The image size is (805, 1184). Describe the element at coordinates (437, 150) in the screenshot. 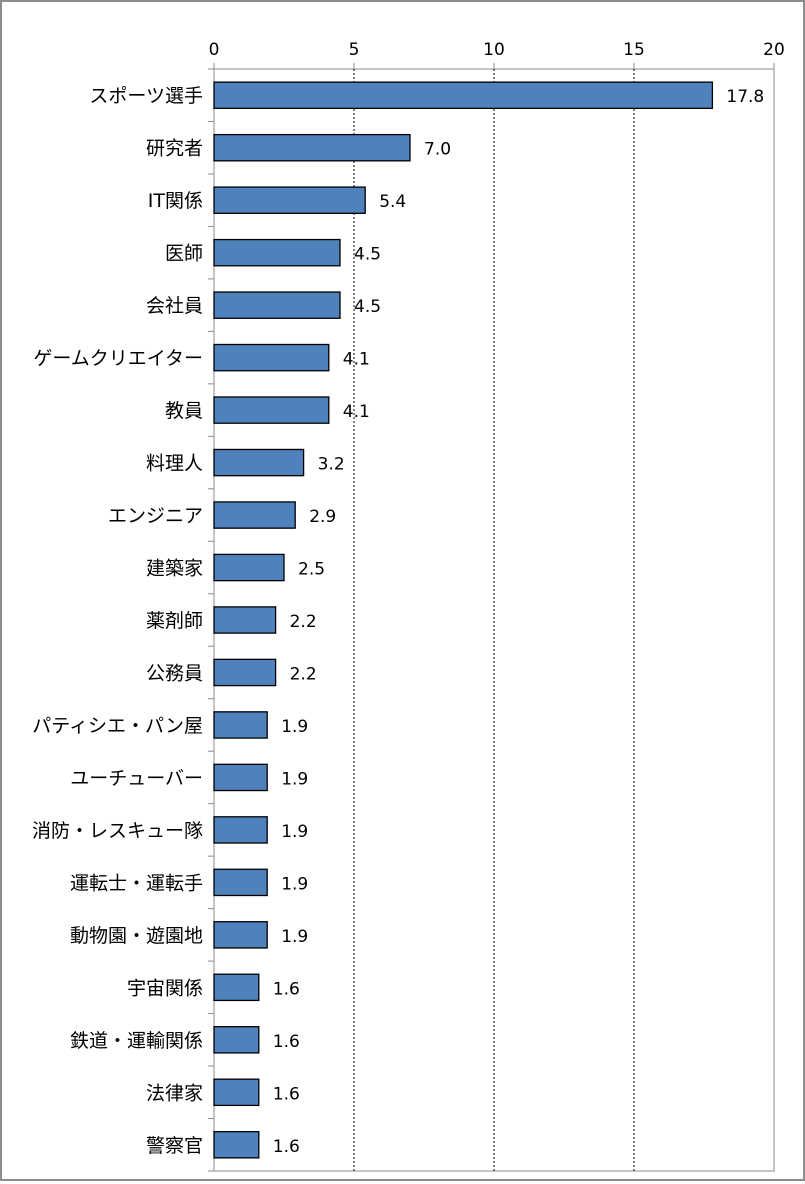

I see `data-label: 7.0` at that location.